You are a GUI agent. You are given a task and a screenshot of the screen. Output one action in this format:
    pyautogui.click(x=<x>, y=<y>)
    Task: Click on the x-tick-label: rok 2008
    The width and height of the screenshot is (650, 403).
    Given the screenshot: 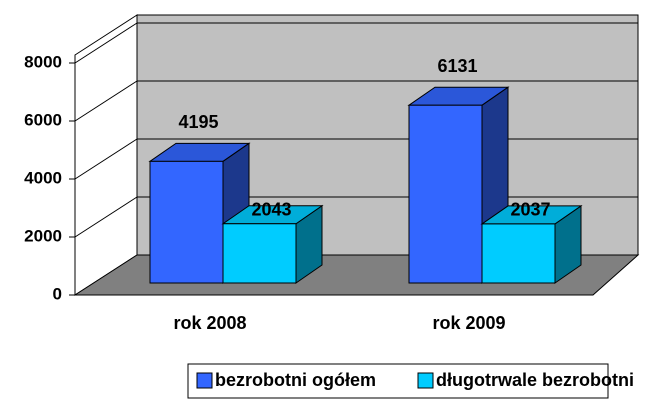 What is the action you would take?
    pyautogui.click(x=209, y=323)
    